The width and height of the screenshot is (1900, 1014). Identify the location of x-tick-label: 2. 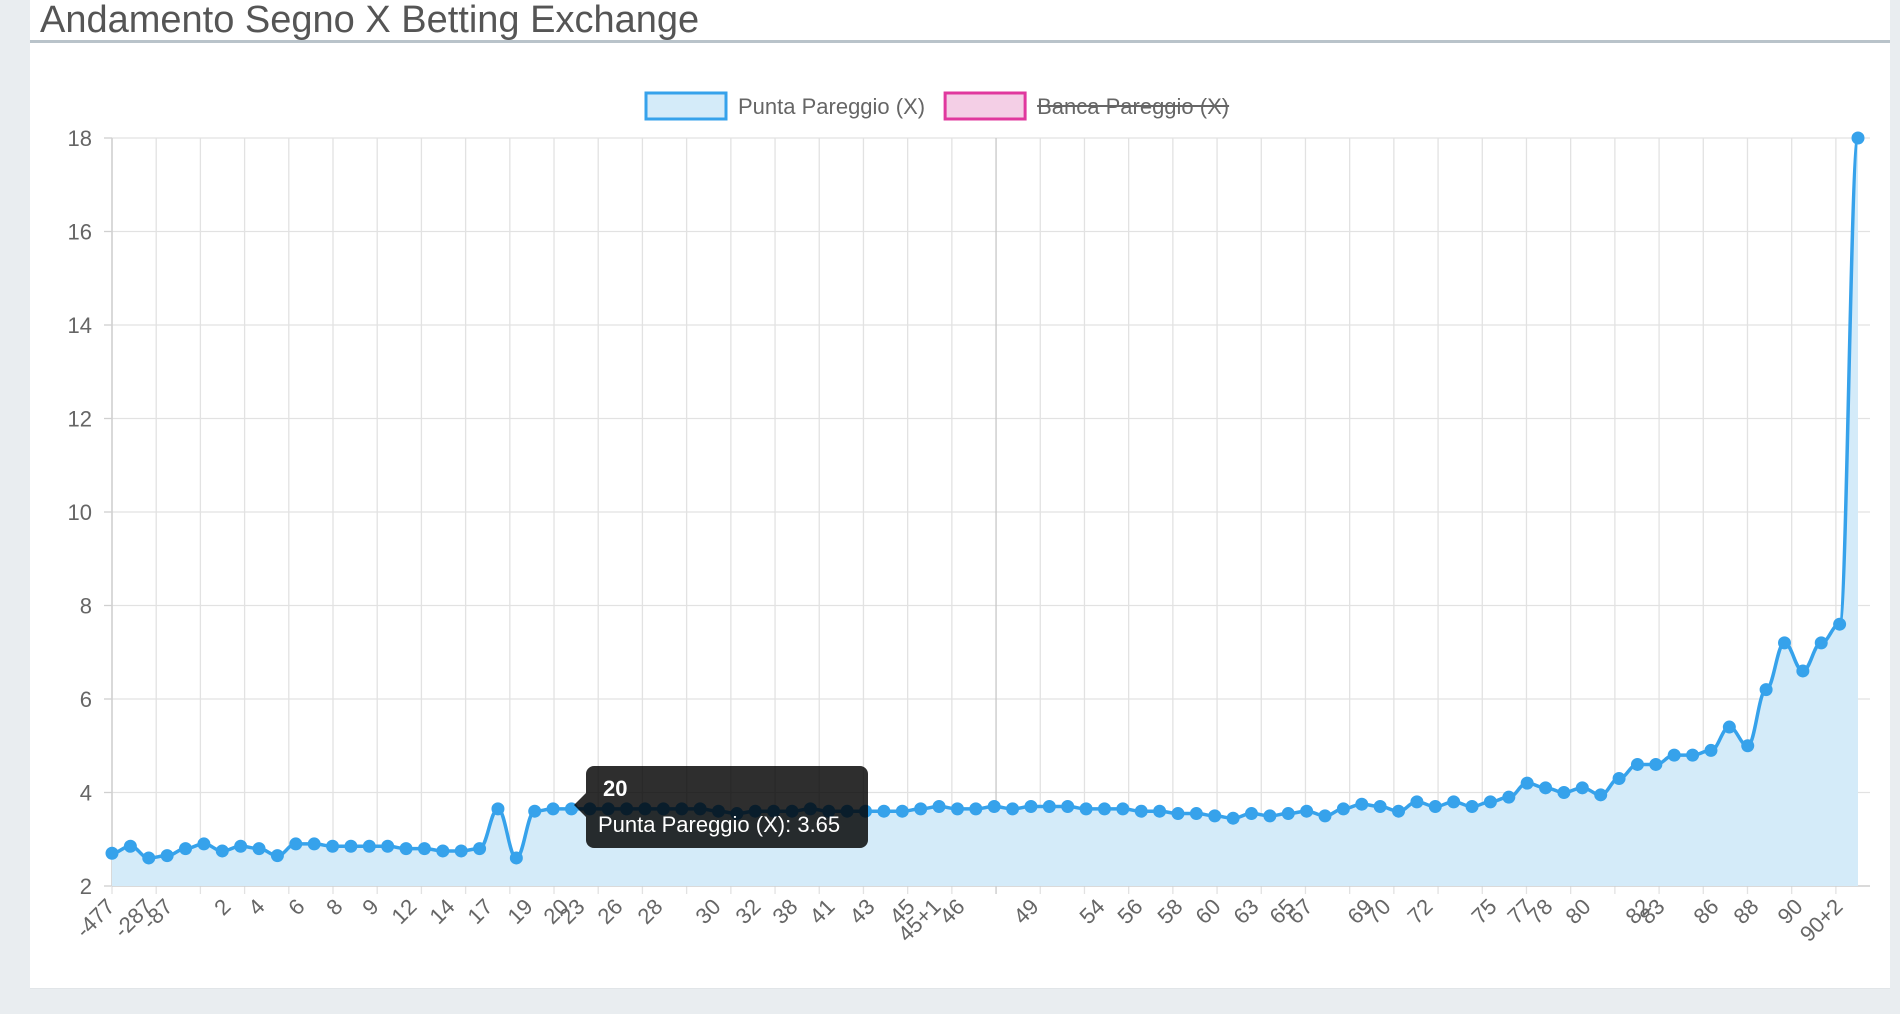
(222, 907).